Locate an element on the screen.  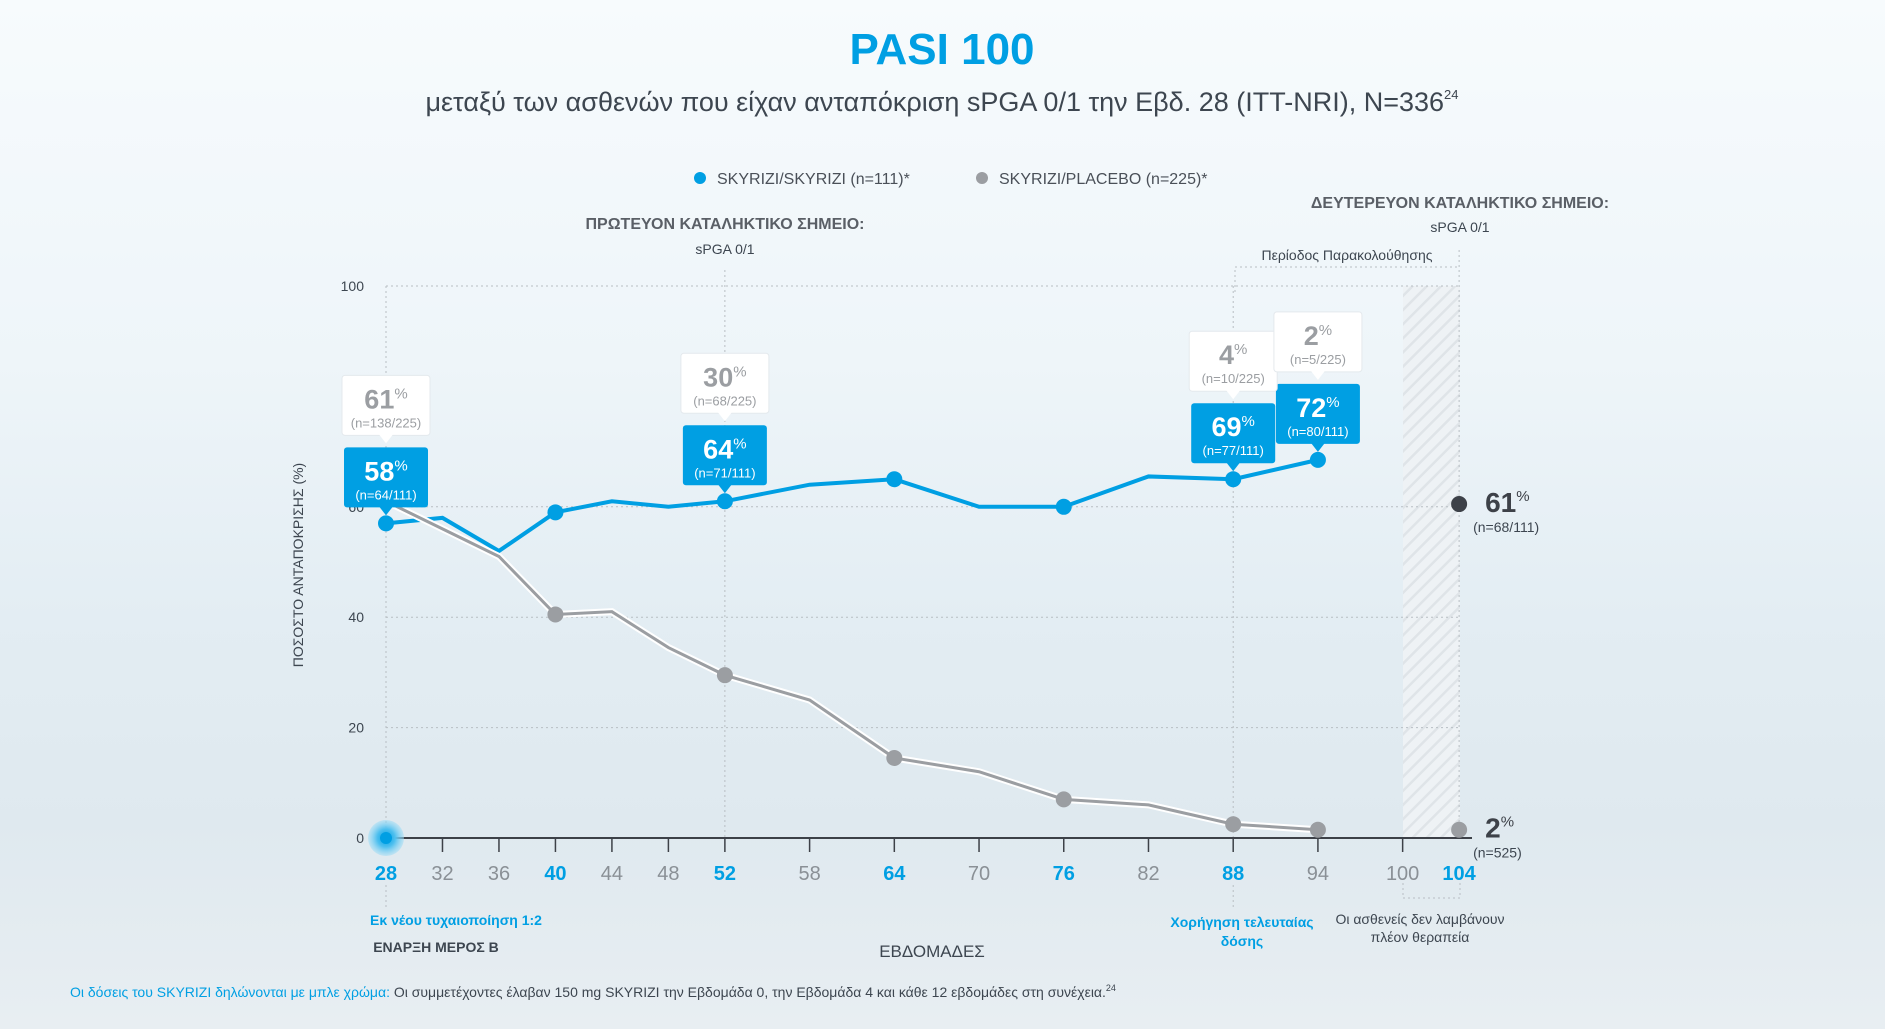
end-point-n: (n=525) is located at coordinates (1497, 853).